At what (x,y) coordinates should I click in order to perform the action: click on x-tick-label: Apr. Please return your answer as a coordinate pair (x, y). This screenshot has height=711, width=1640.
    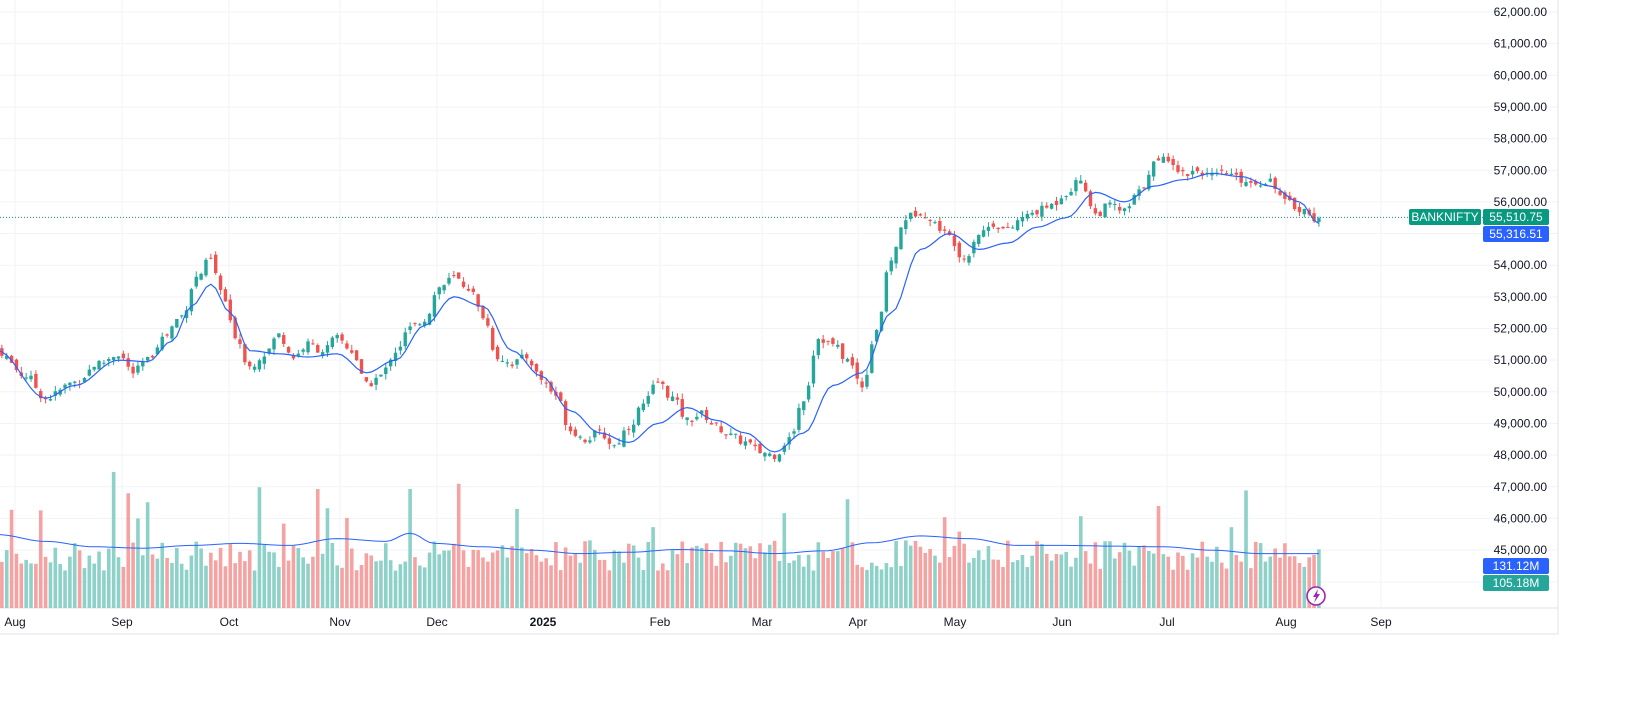
    Looking at the image, I should click on (858, 622).